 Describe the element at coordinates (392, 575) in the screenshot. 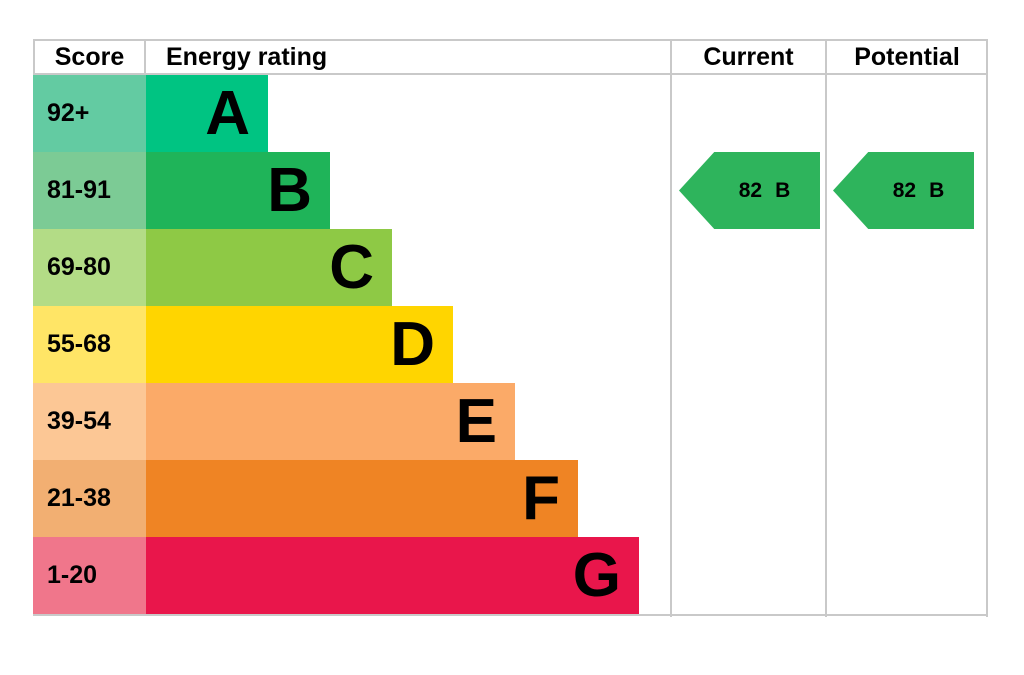

I see `rating-bar-g: G` at that location.